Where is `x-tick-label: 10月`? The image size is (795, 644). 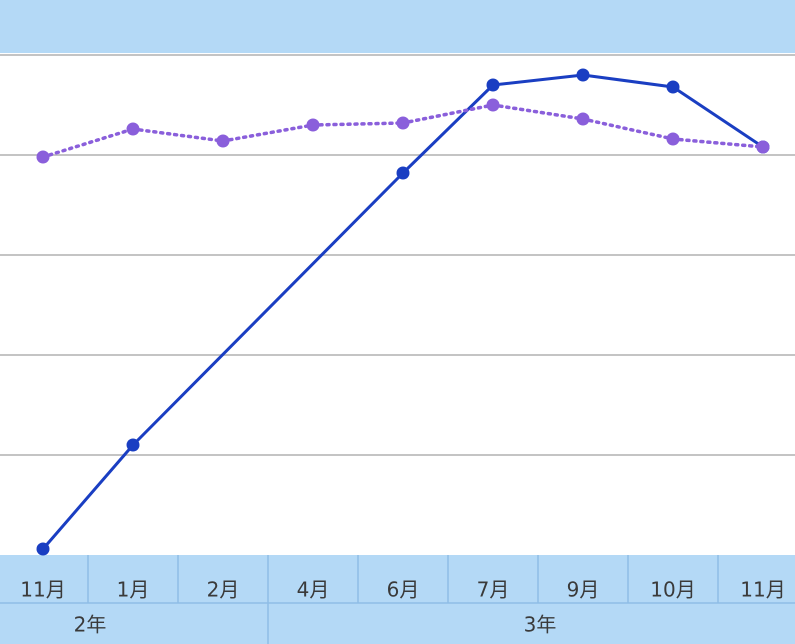 x-tick-label: 10月 is located at coordinates (672, 590).